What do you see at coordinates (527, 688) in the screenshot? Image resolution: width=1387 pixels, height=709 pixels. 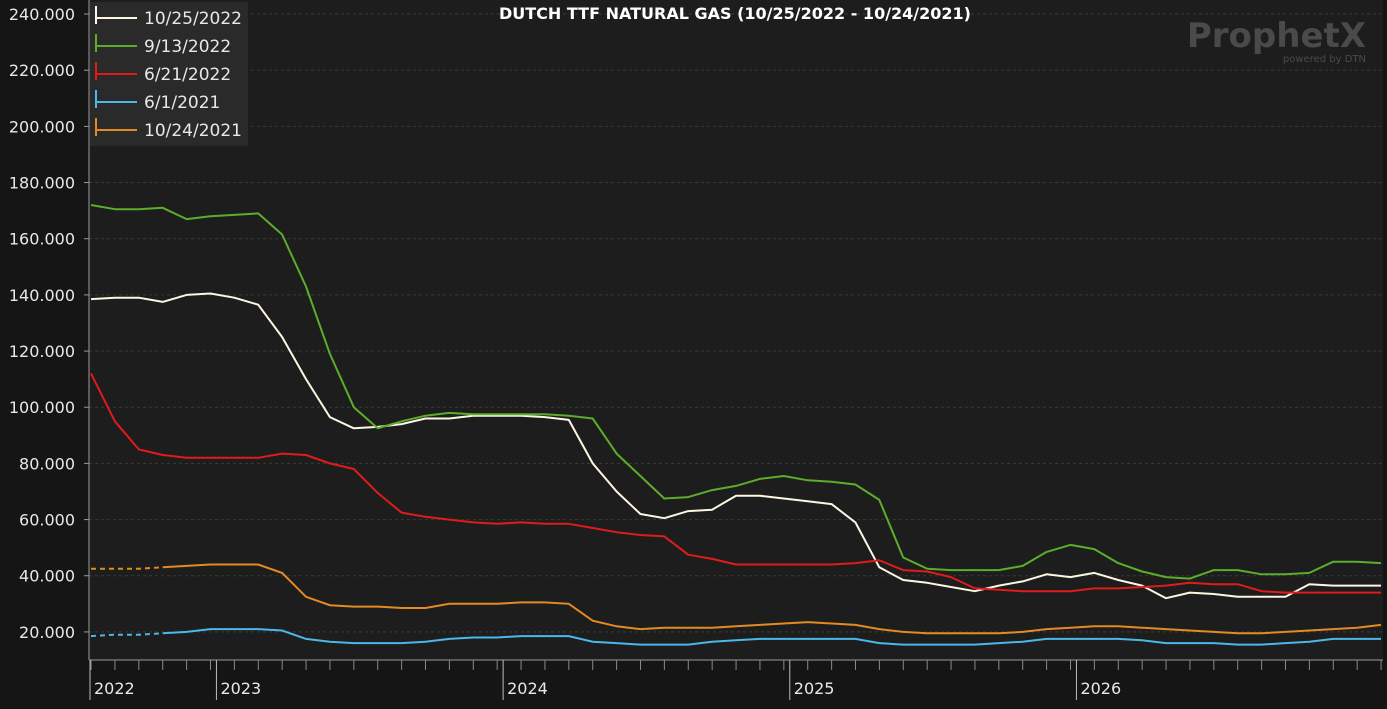 I see `x-year-label: 2024` at bounding box center [527, 688].